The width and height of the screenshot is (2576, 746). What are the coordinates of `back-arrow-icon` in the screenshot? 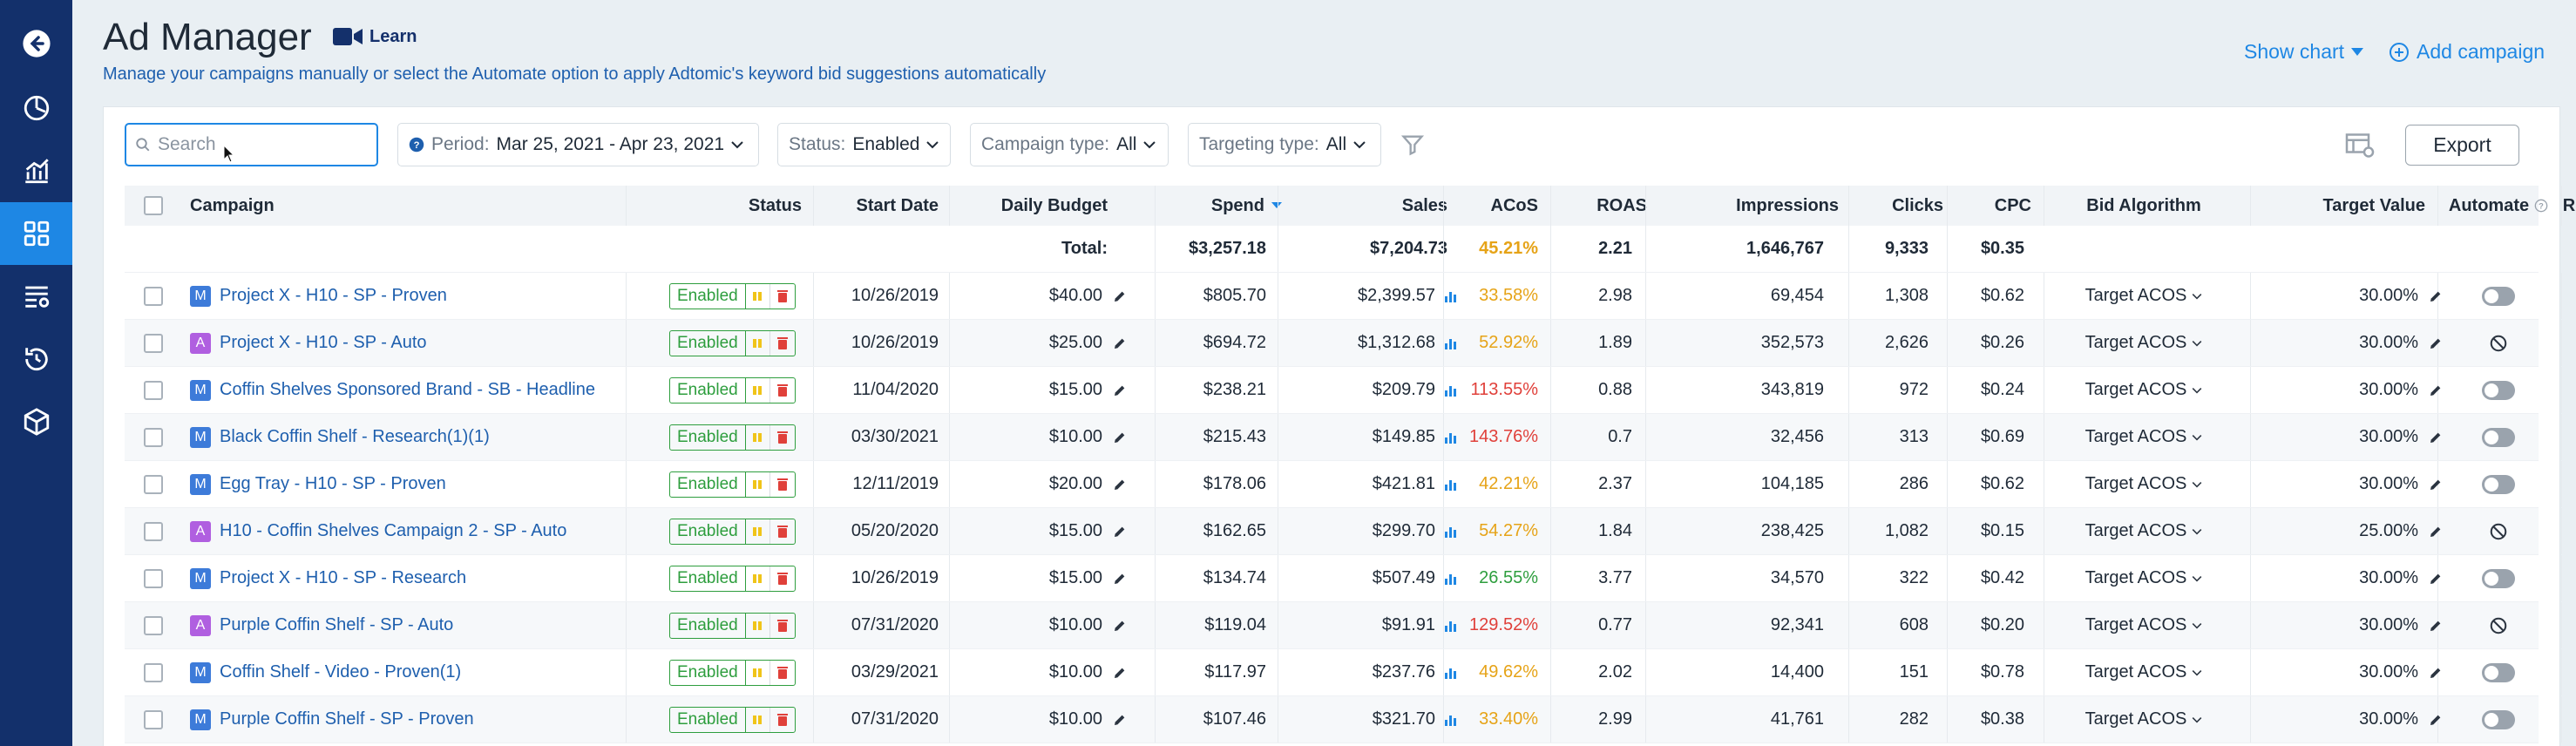 It's located at (36, 44).